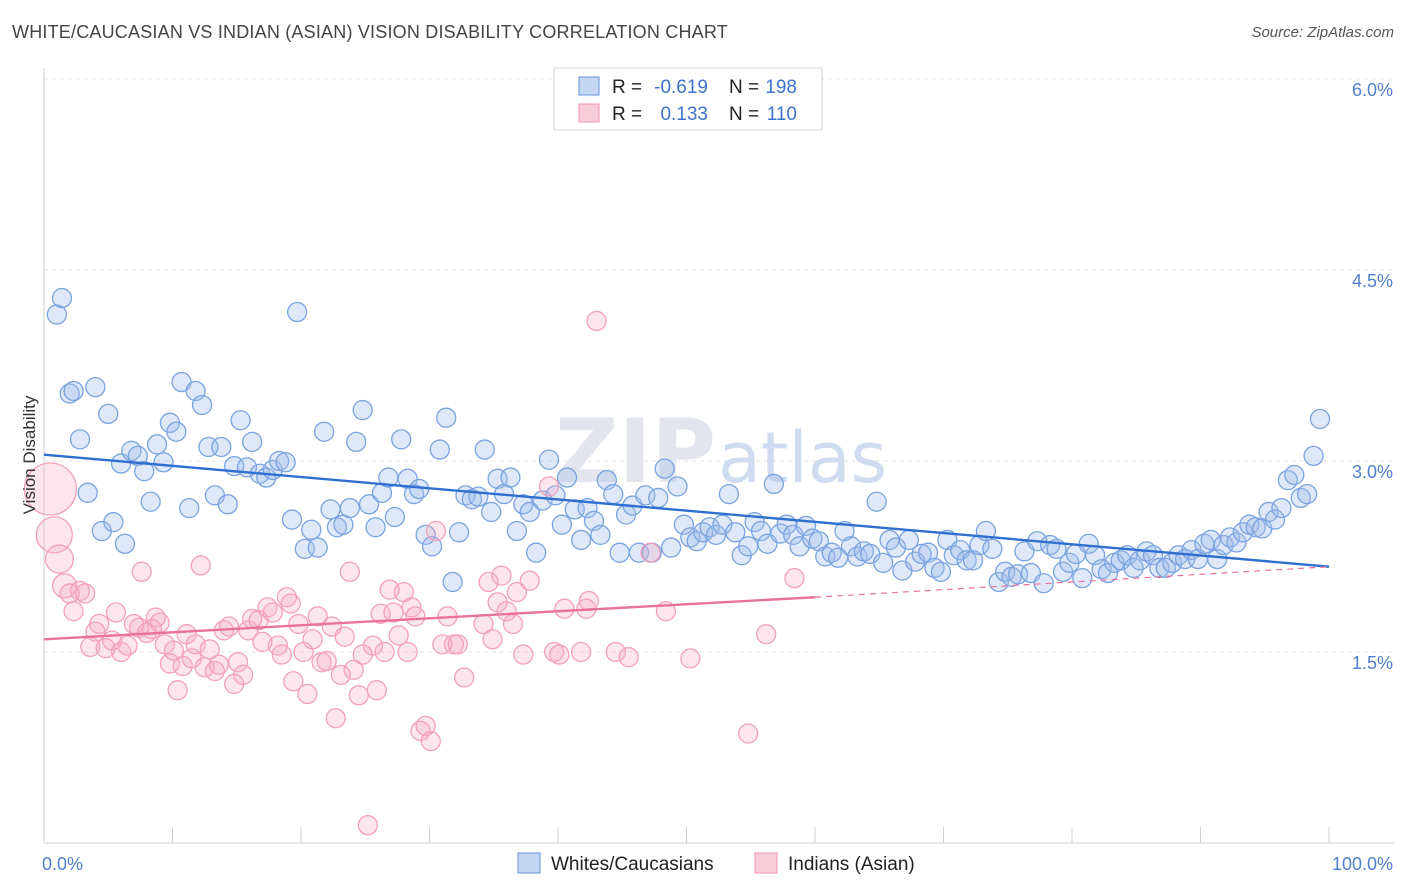 This screenshot has height=892, width=1406. I want to click on legend-swatch-white, so click(589, 86).